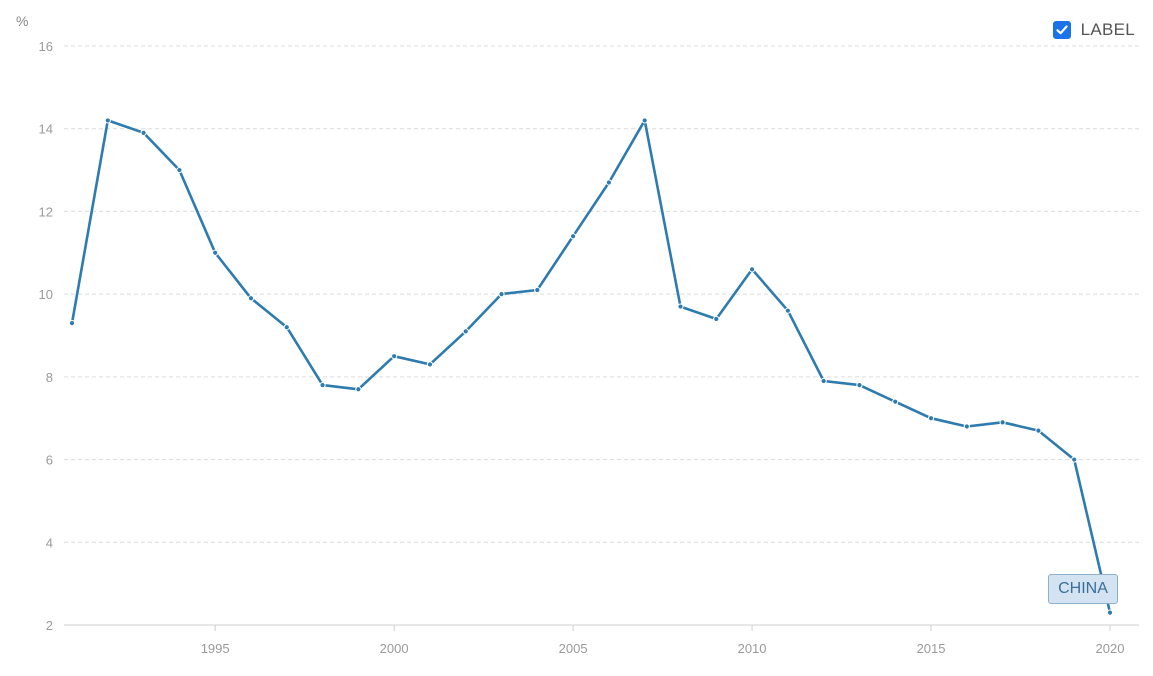 The image size is (1153, 676). What do you see at coordinates (49, 377) in the screenshot?
I see `y-tick-label: 8` at bounding box center [49, 377].